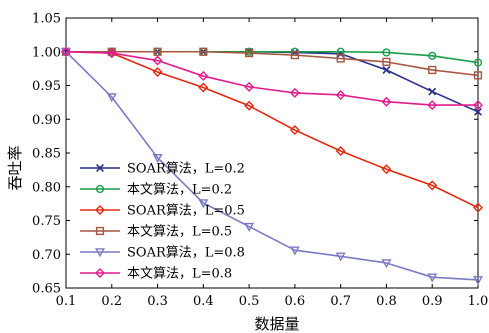 The image size is (489, 333). Describe the element at coordinates (46, 221) in the screenshot. I see `y-tick-label: 0.75` at that location.